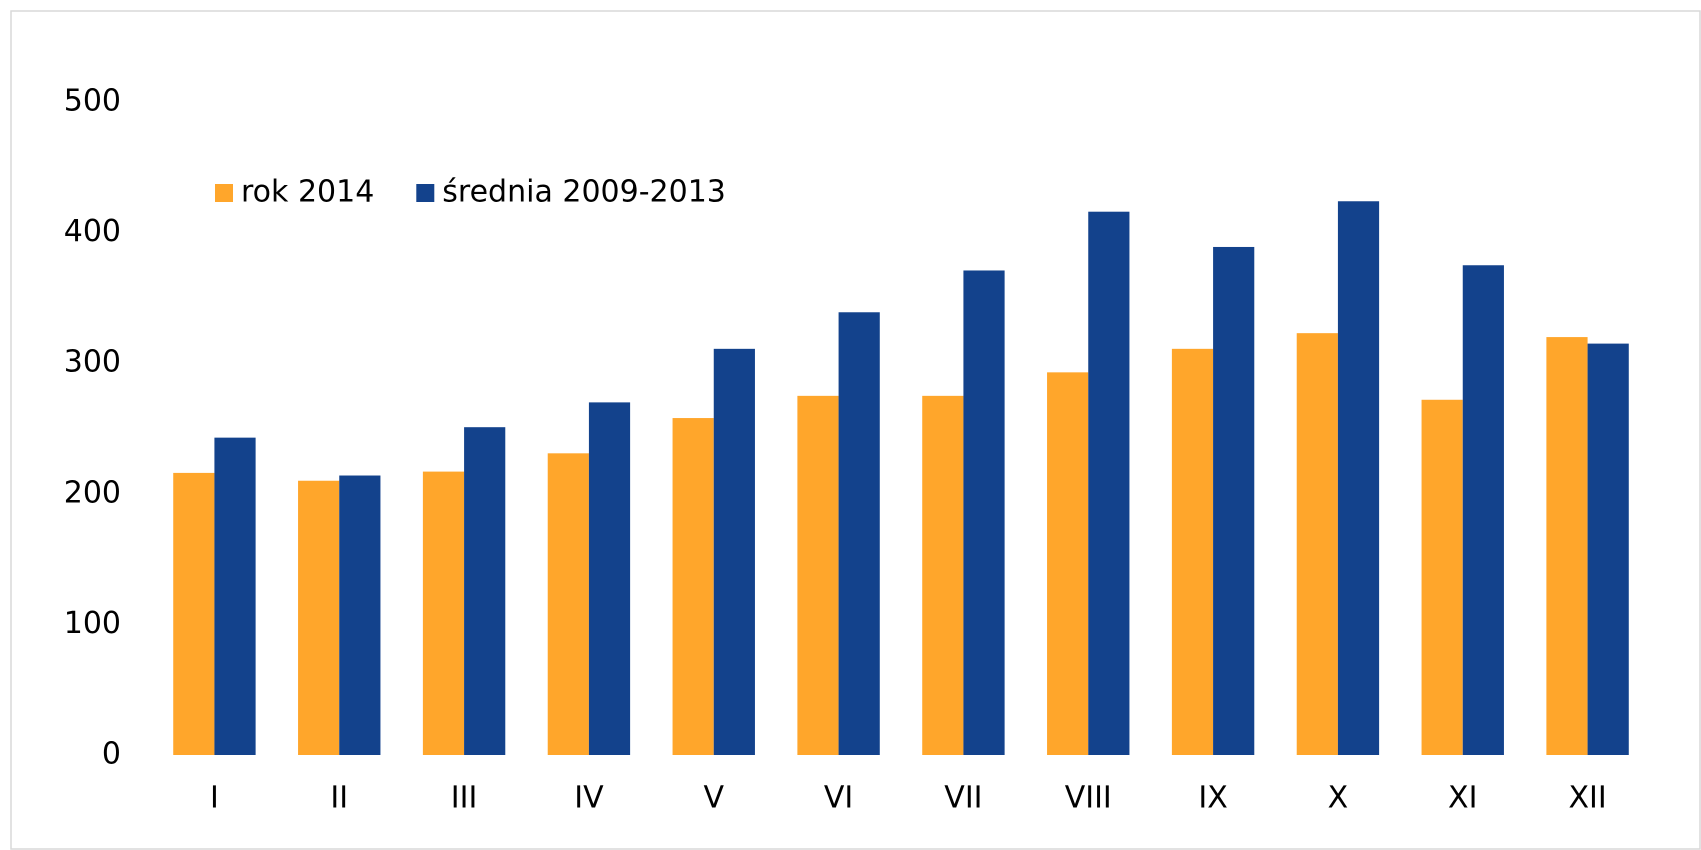 The width and height of the screenshot is (1701, 850). Describe the element at coordinates (713, 798) in the screenshot. I see `x-tick-label: V` at that location.